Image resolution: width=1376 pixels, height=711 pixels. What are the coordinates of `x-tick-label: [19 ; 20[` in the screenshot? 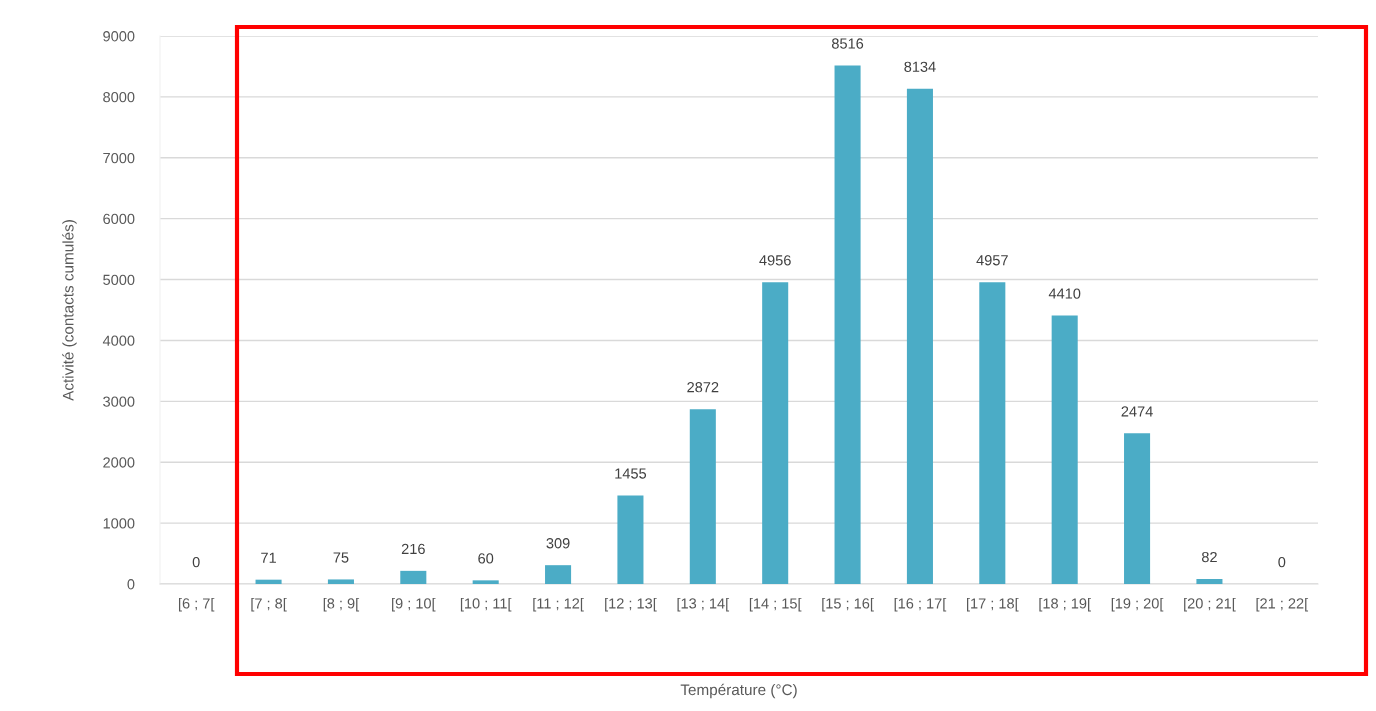 It's located at (1137, 604).